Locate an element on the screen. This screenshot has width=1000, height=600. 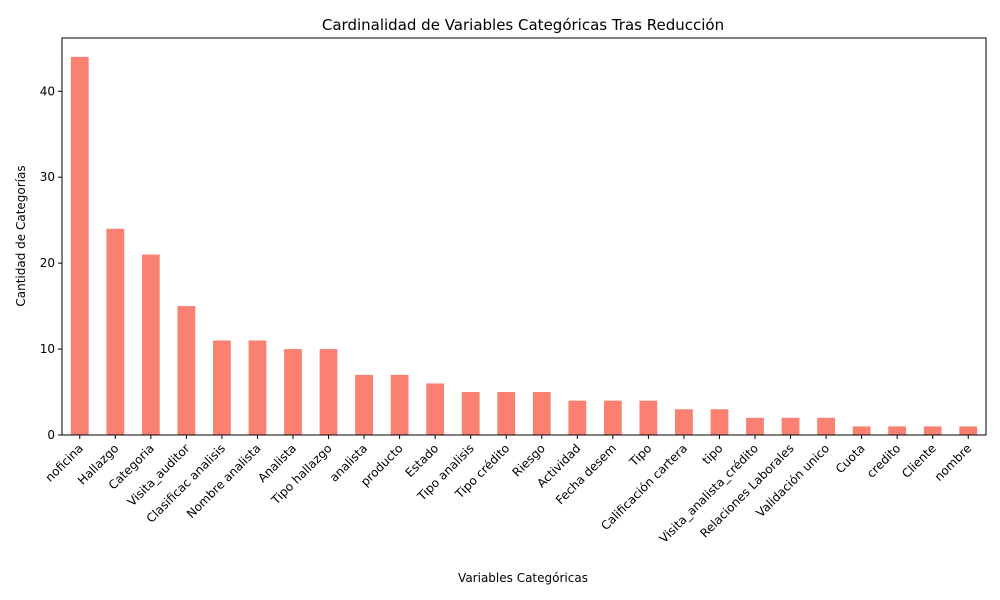
x-tick-label-16: Tipo is located at coordinates (640, 455).